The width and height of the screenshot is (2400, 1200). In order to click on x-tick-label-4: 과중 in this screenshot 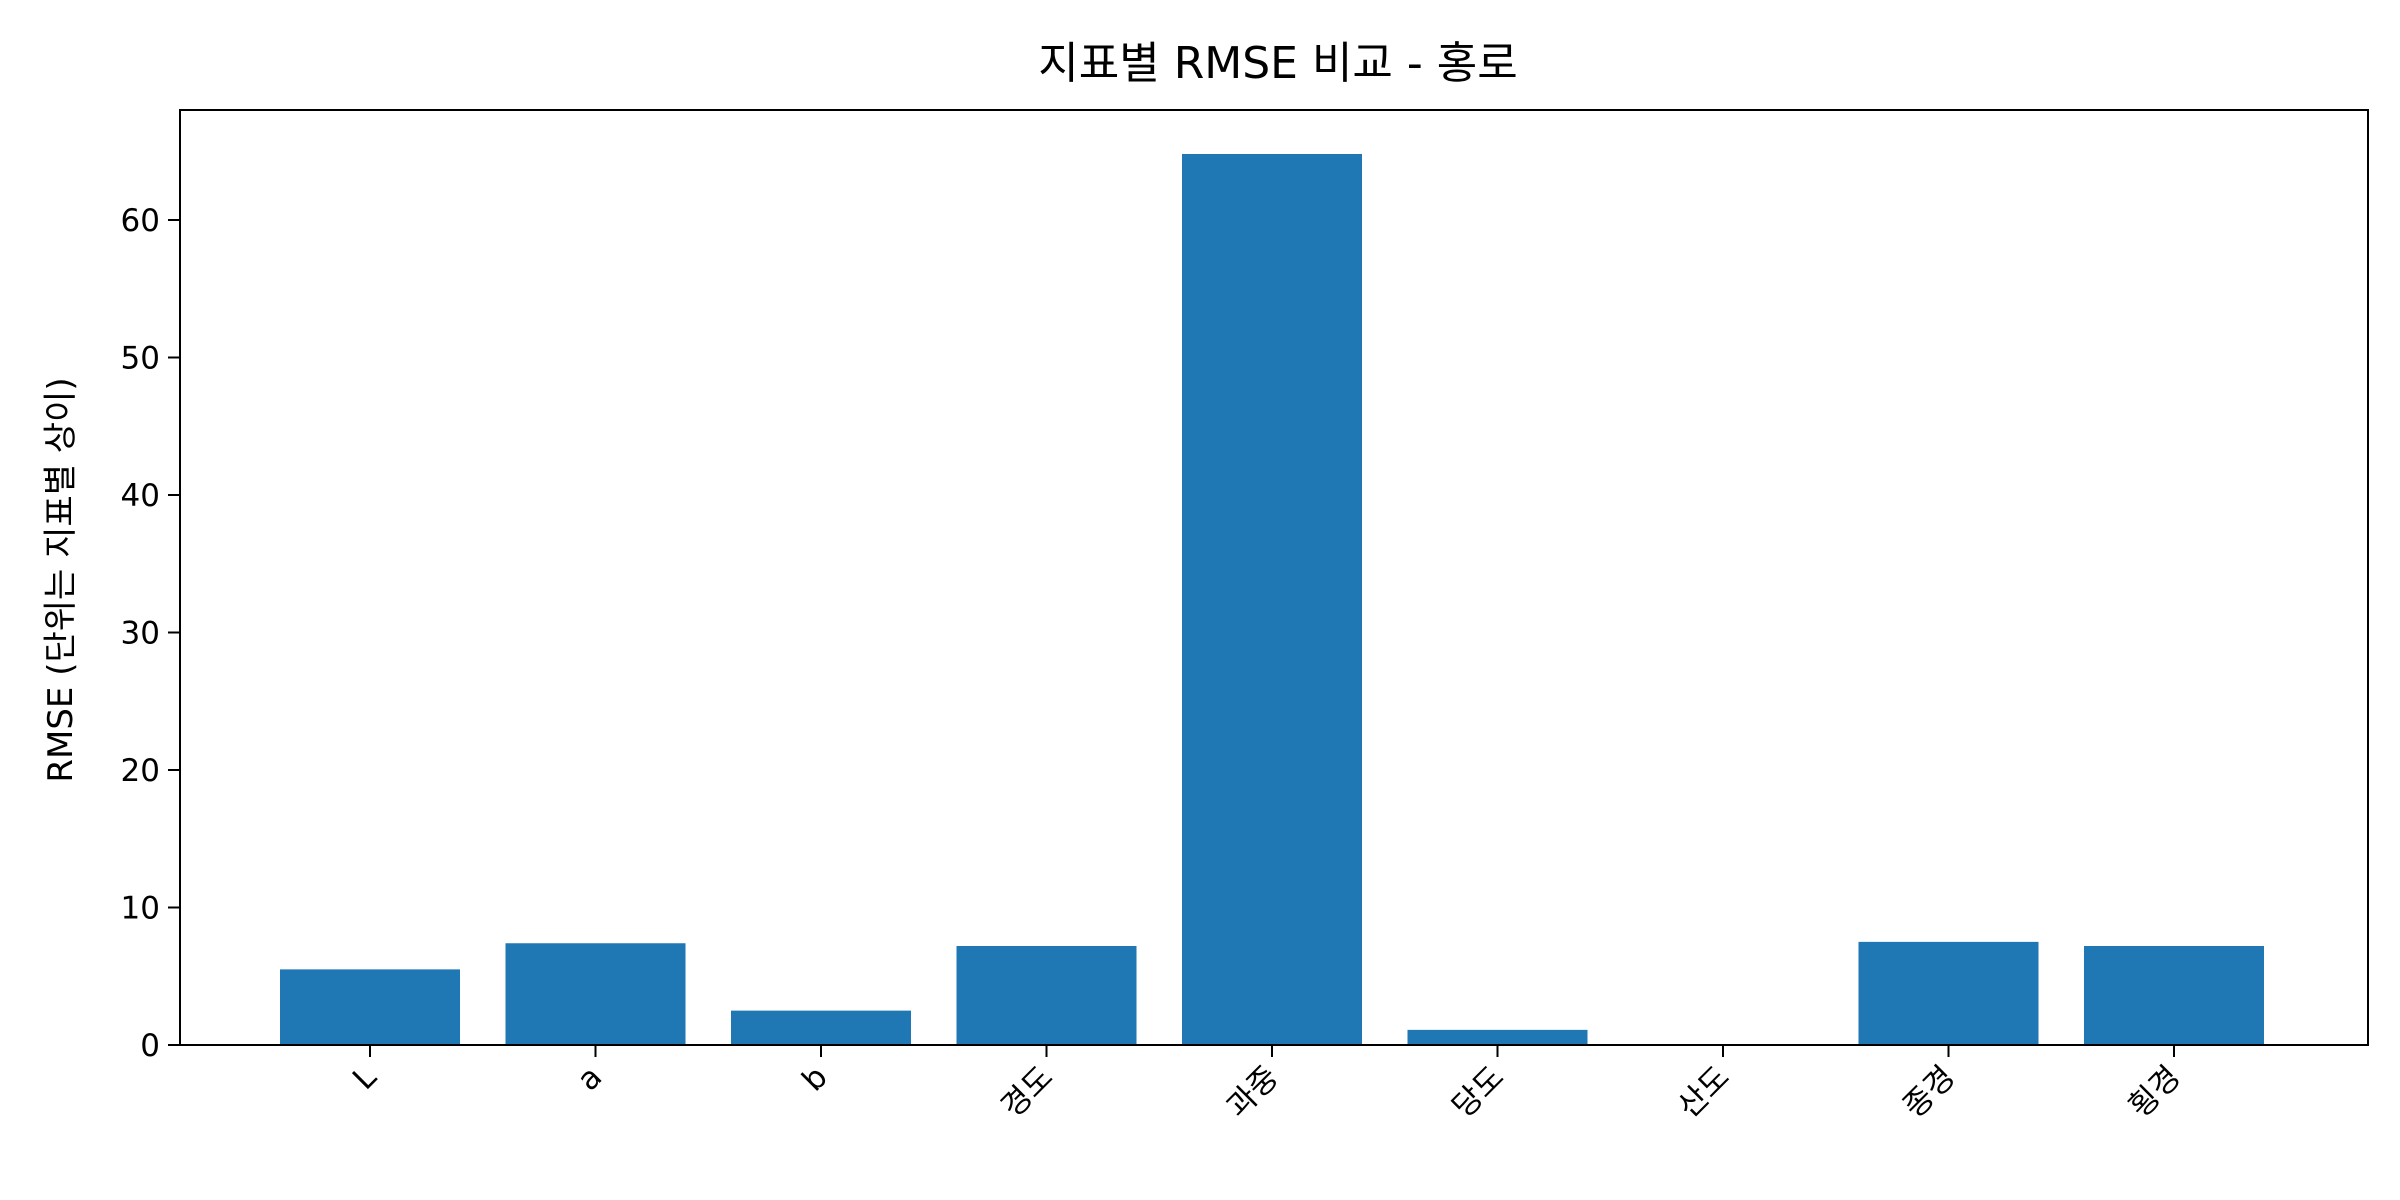, I will do `click(1253, 1092)`.